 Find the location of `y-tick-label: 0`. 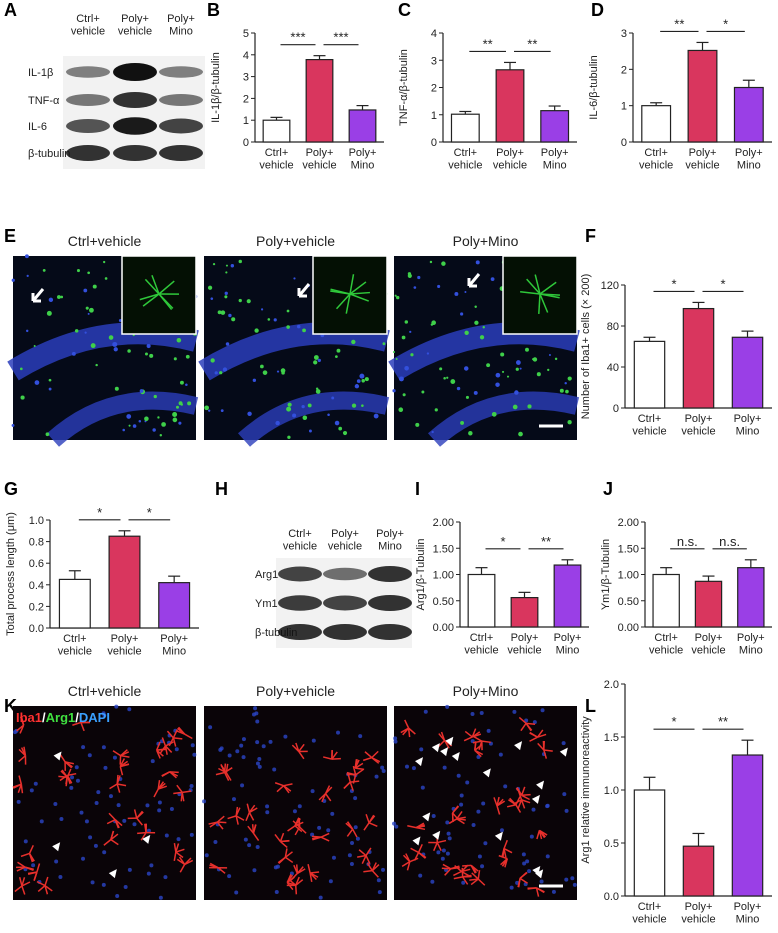

y-tick-label: 0 is located at coordinates (246, 143).